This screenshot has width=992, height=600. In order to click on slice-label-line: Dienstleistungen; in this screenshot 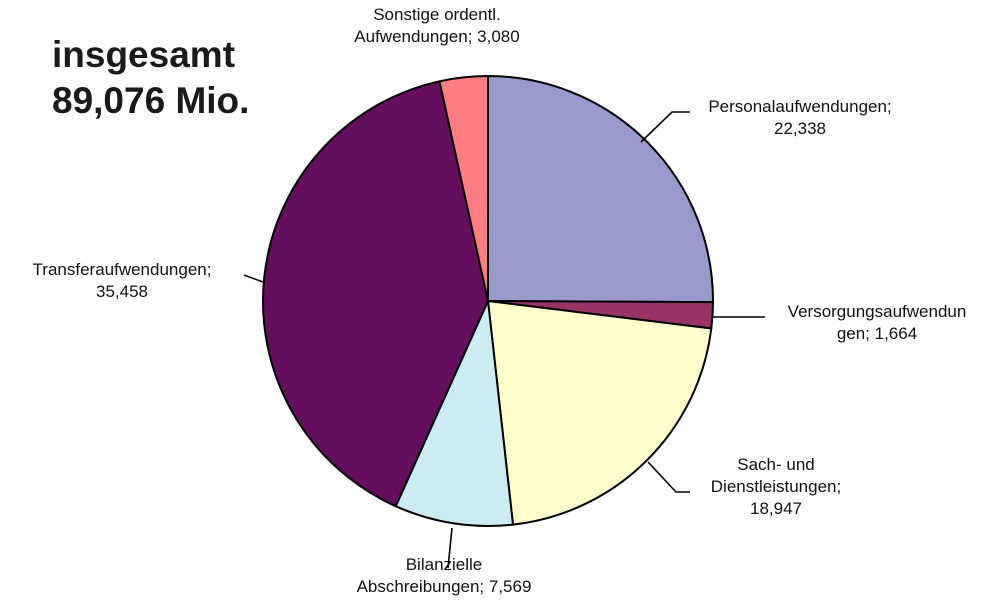, I will do `click(776, 486)`.